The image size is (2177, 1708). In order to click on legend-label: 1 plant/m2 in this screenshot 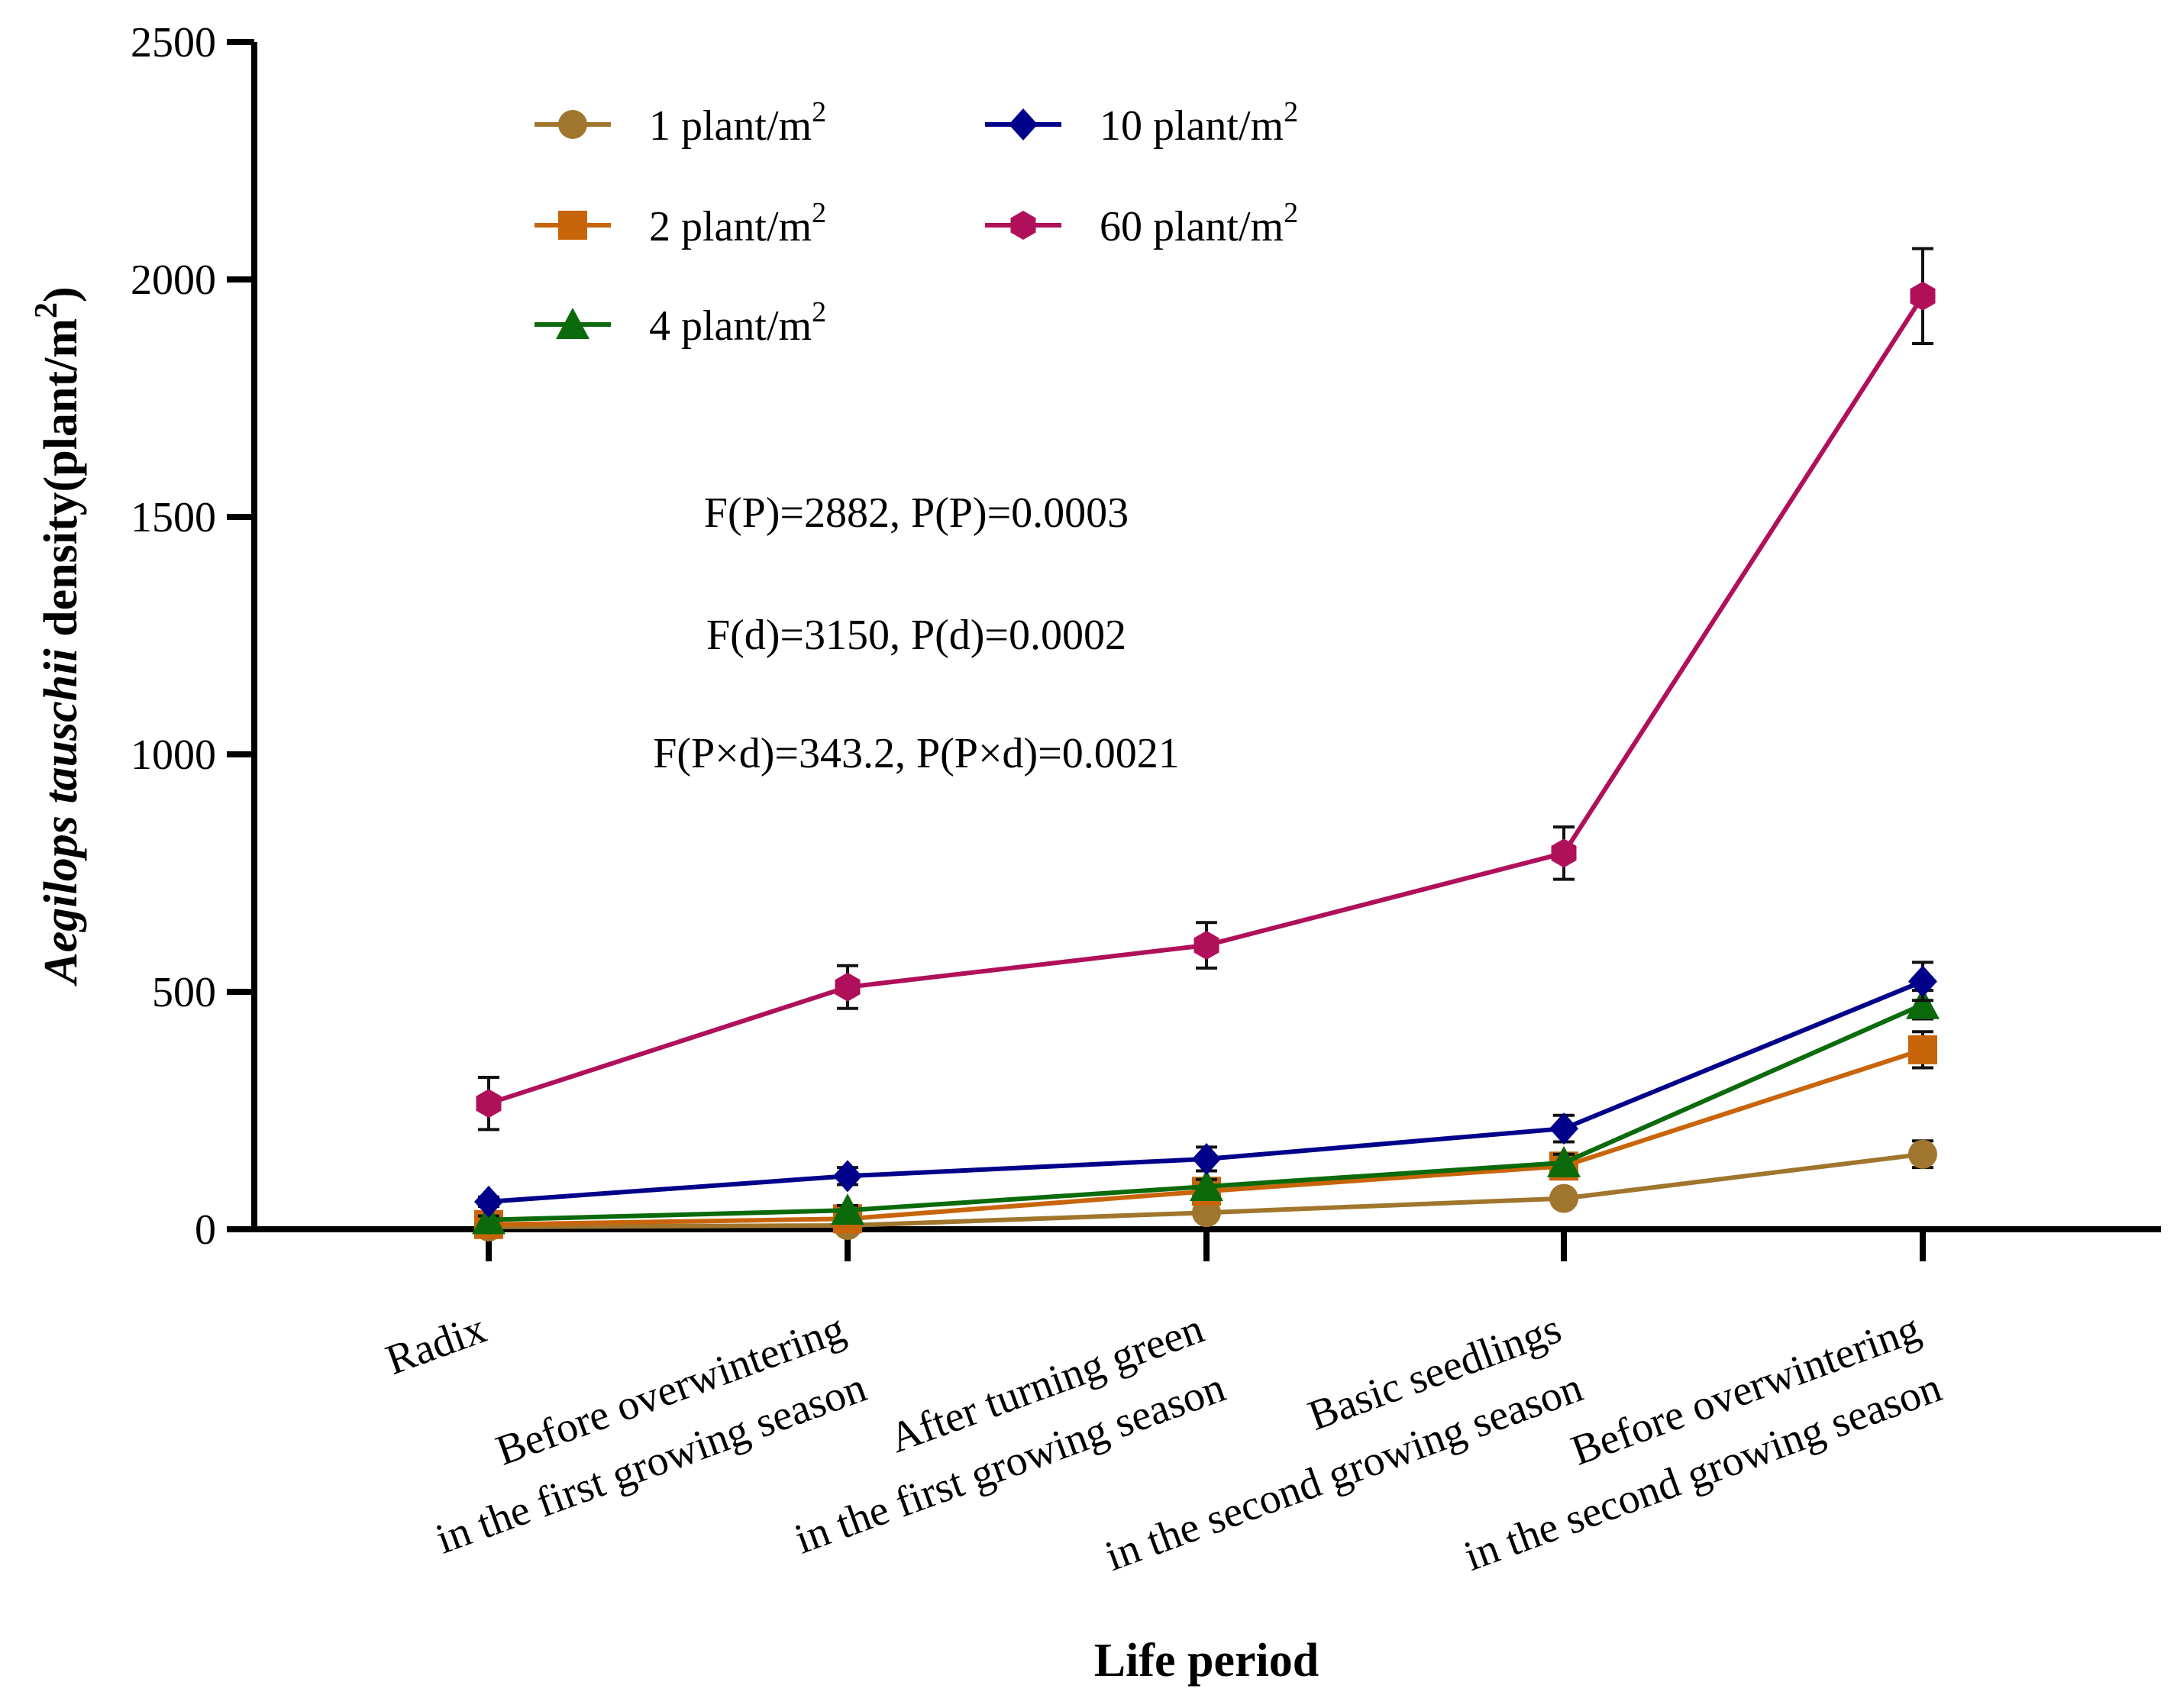, I will do `click(738, 123)`.